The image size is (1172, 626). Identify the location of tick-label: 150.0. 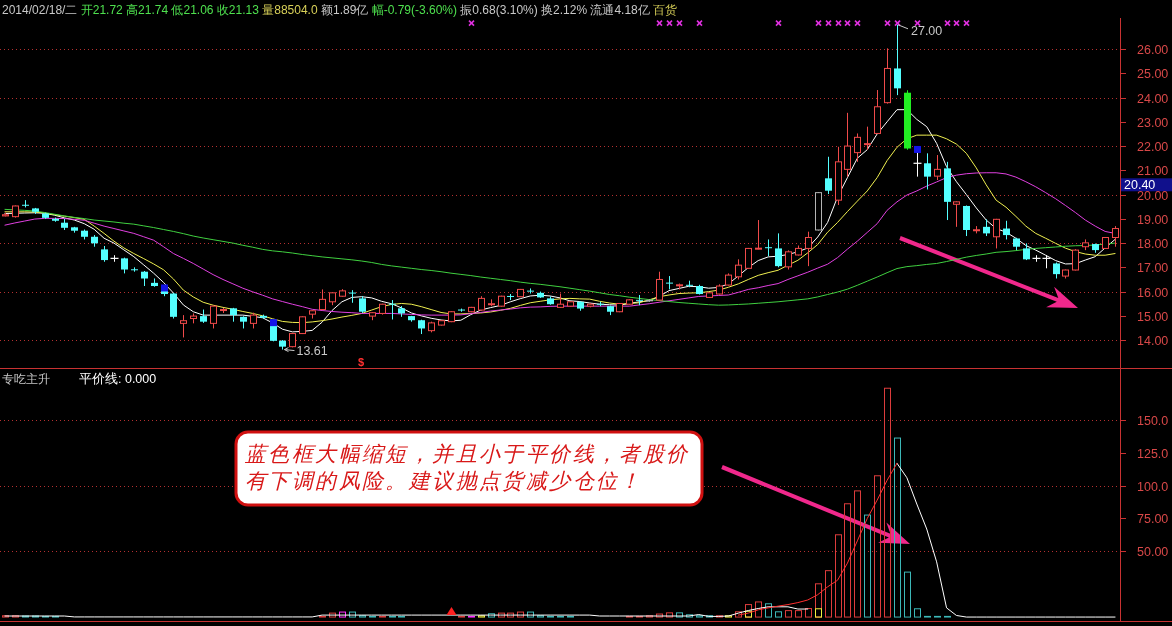
(1153, 420).